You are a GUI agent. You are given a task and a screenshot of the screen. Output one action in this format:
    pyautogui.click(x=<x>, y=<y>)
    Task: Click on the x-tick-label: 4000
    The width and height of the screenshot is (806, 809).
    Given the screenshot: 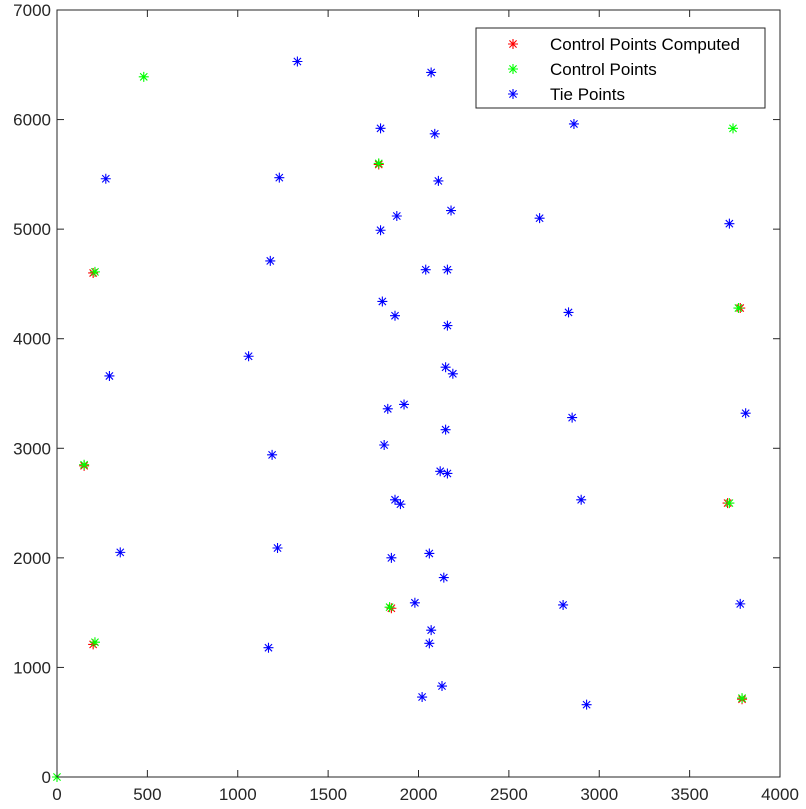 What is the action you would take?
    pyautogui.click(x=780, y=794)
    